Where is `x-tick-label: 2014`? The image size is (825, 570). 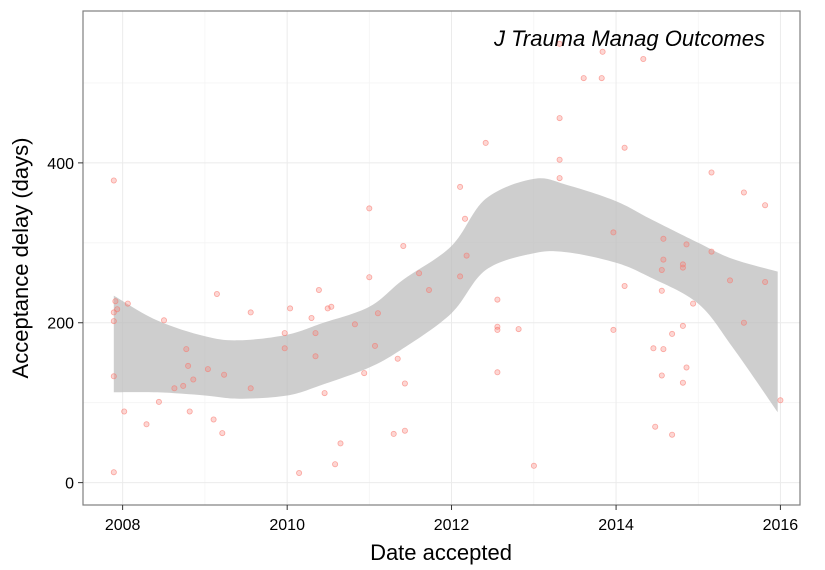 x-tick-label: 2014 is located at coordinates (616, 525).